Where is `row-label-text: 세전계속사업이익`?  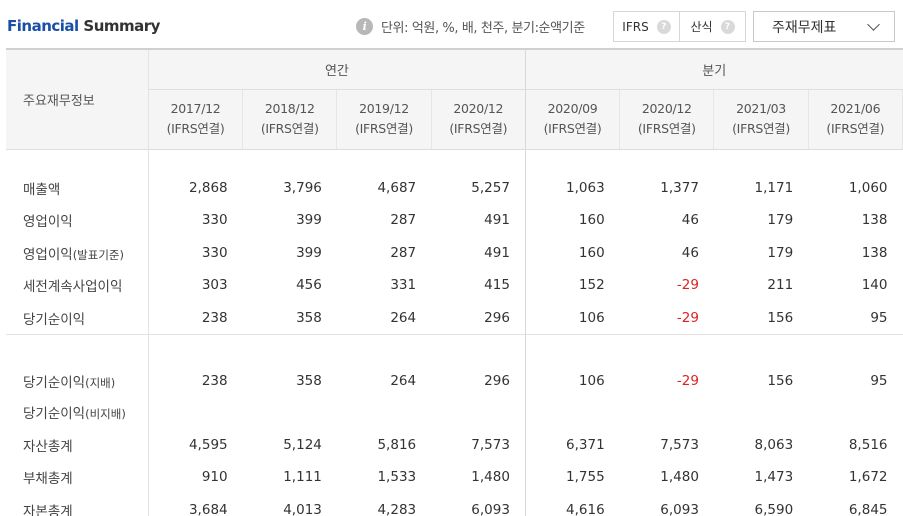
row-label-text: 세전계속사업이익 is located at coordinates (73, 287).